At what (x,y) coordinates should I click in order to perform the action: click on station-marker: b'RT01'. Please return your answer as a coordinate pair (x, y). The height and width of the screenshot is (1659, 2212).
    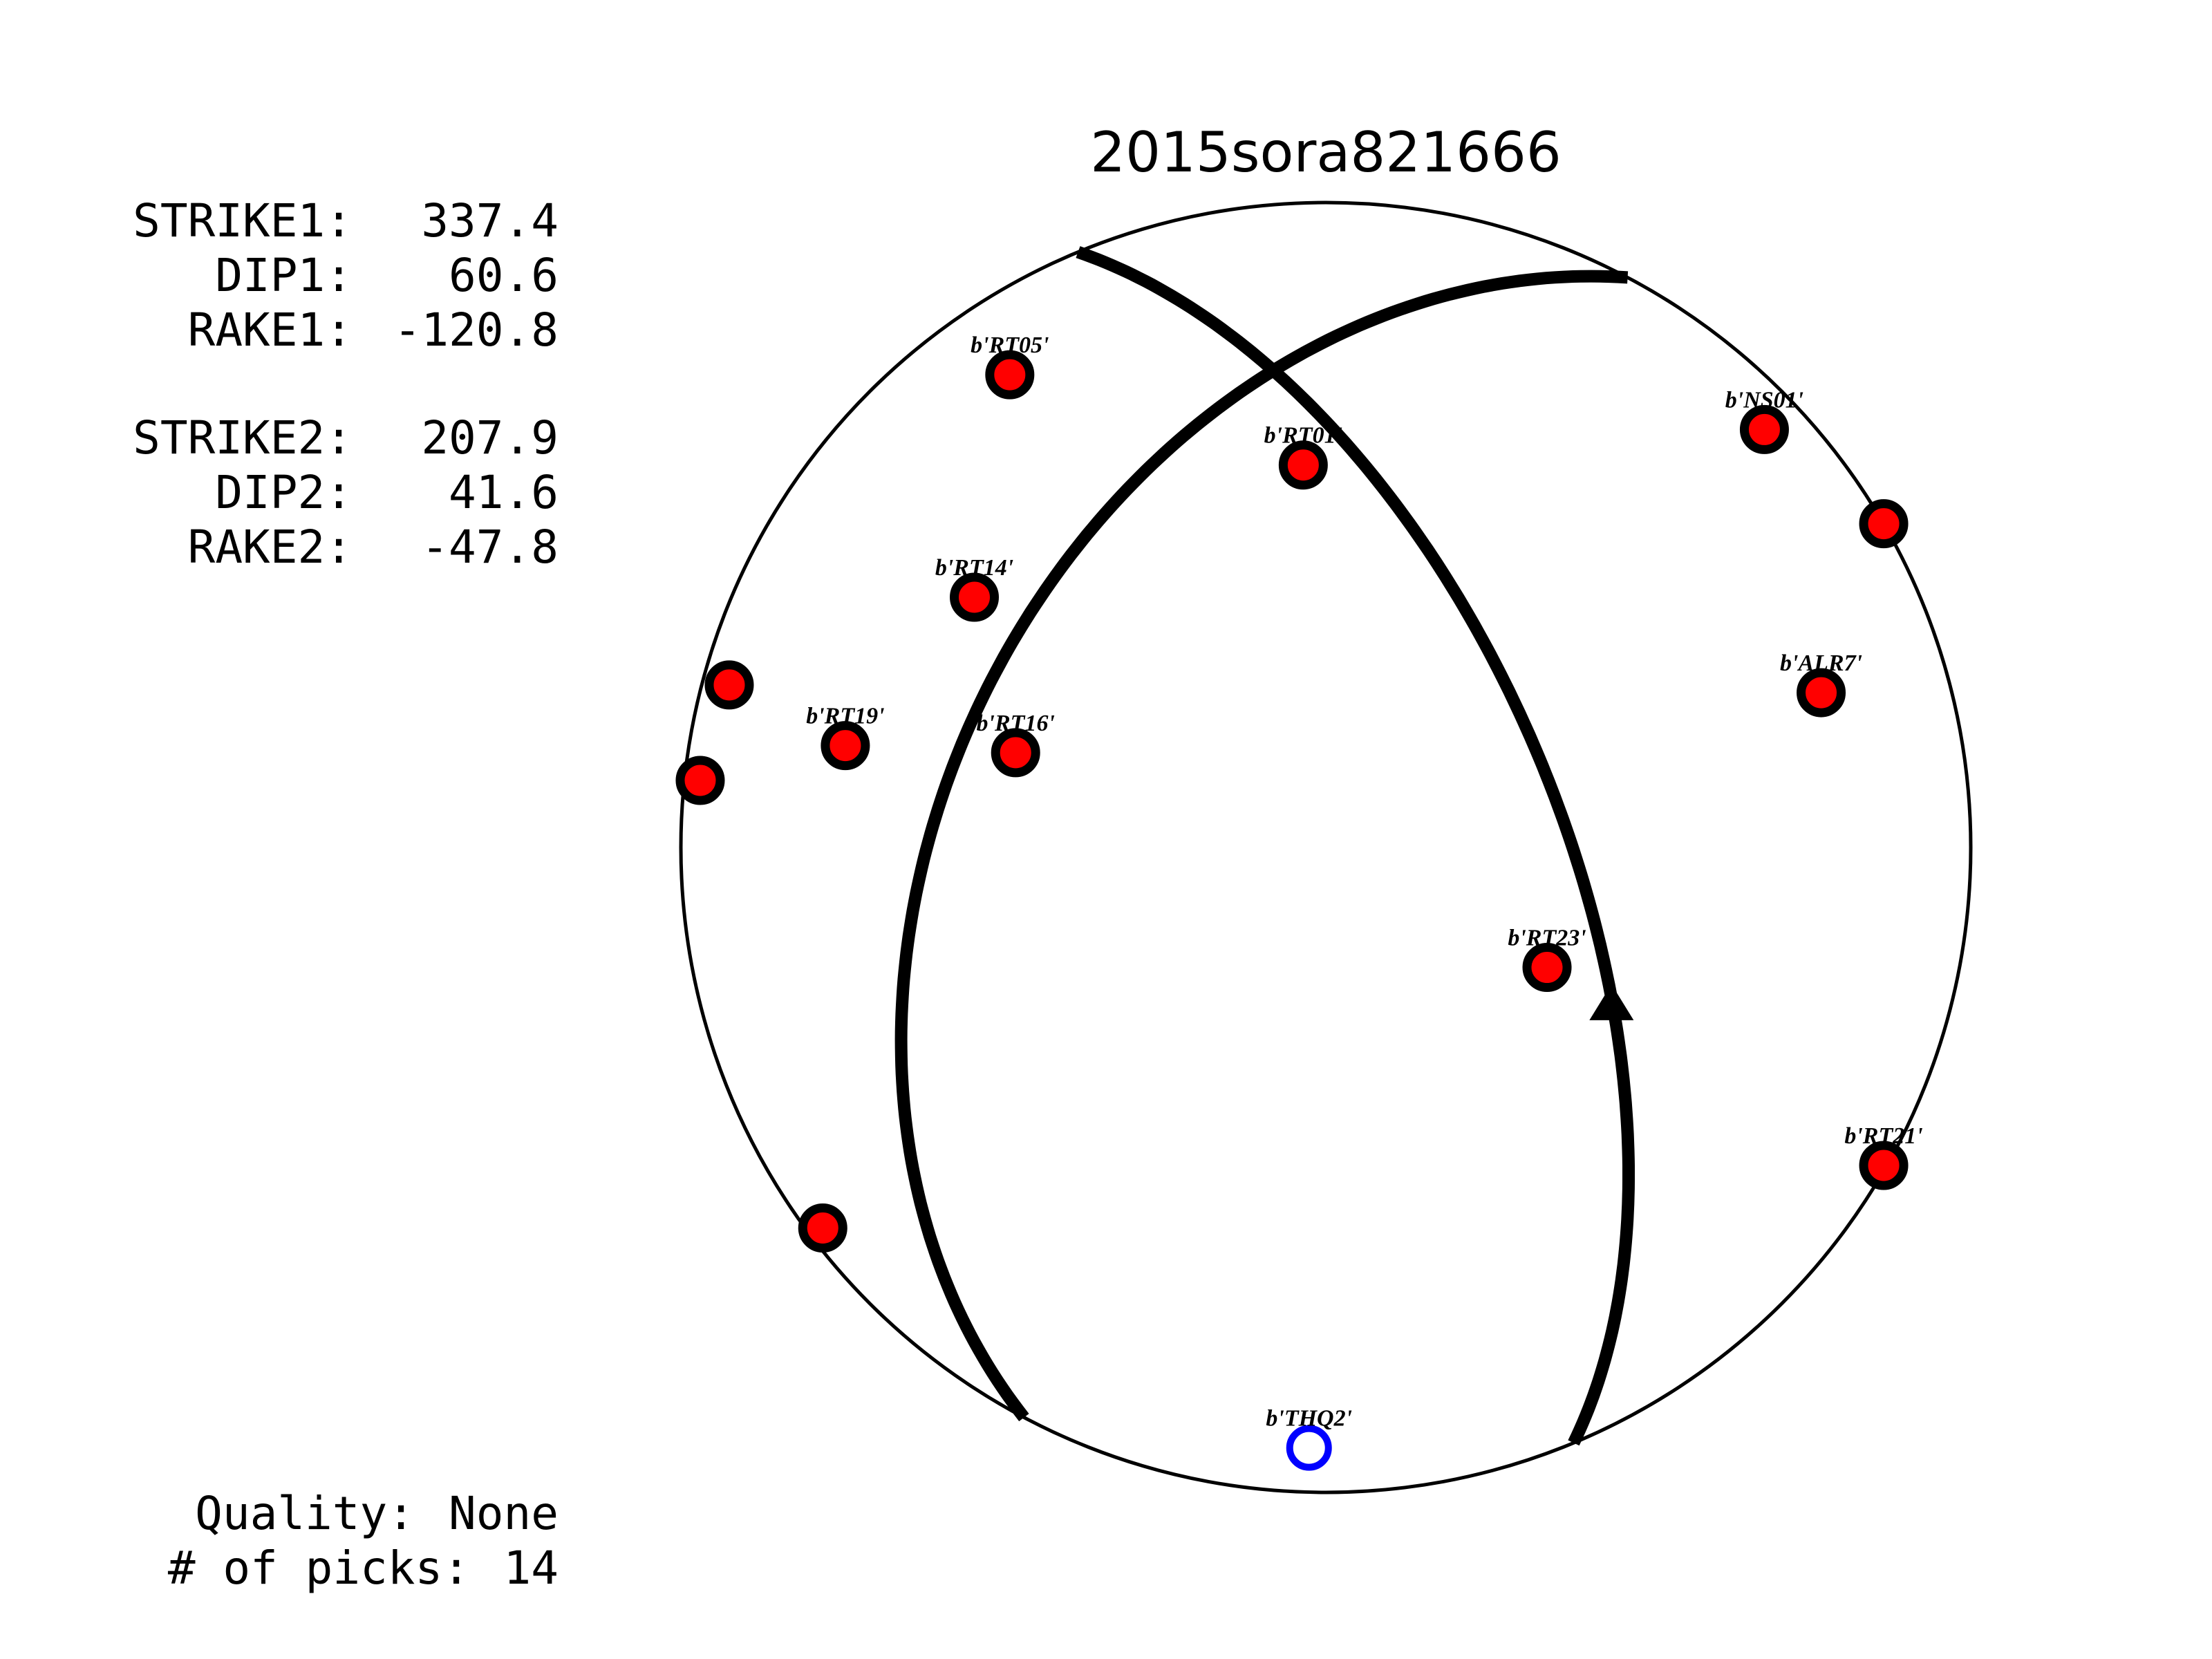
    Looking at the image, I should click on (1303, 456).